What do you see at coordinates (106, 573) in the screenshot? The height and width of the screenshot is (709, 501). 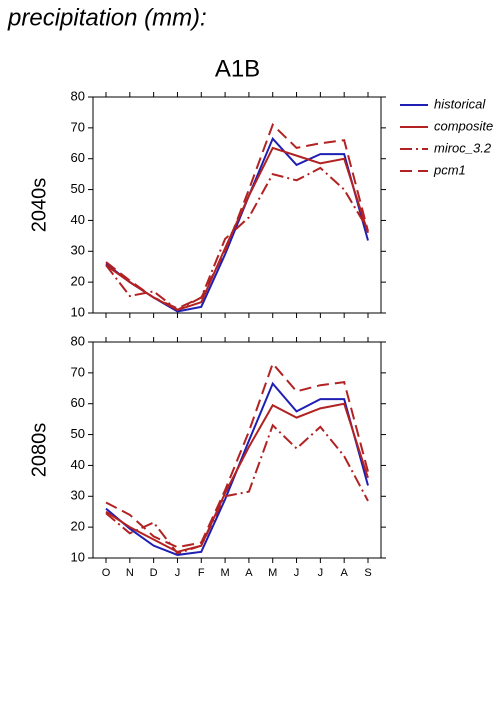 I see `x-tick-label: O` at bounding box center [106, 573].